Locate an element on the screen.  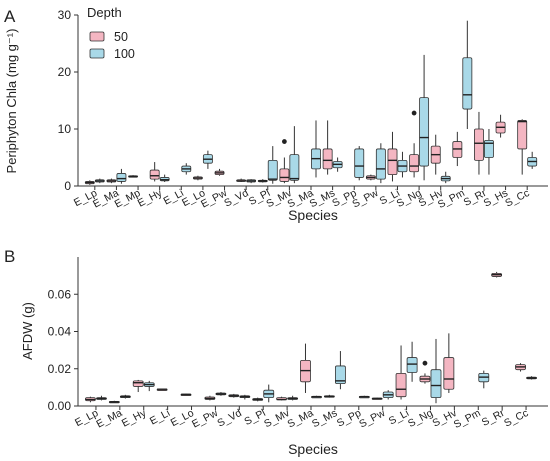
y-tick-label: 0.02 is located at coordinates (60, 369).